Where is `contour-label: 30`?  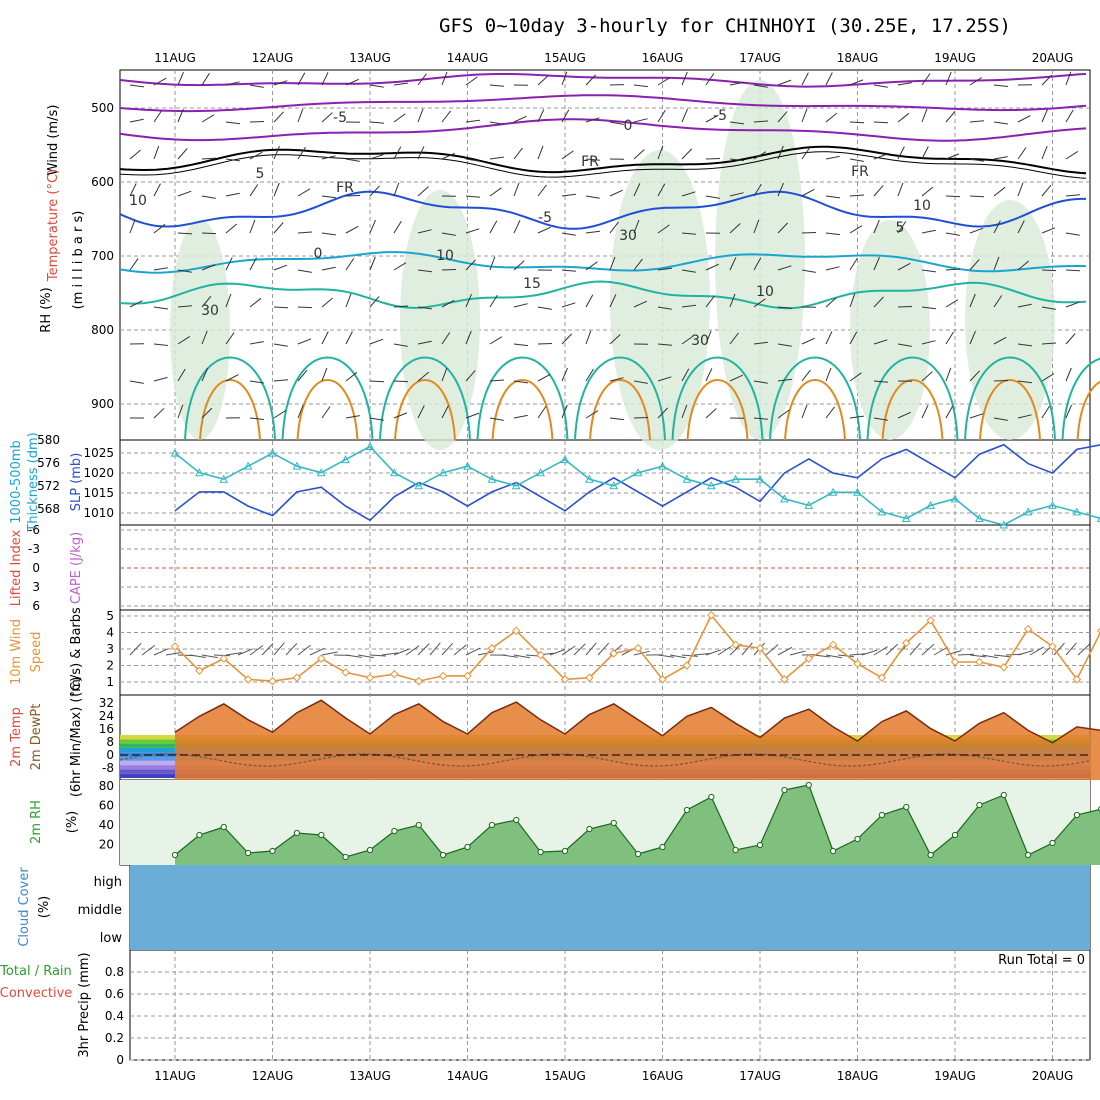
contour-label: 30 is located at coordinates (628, 236).